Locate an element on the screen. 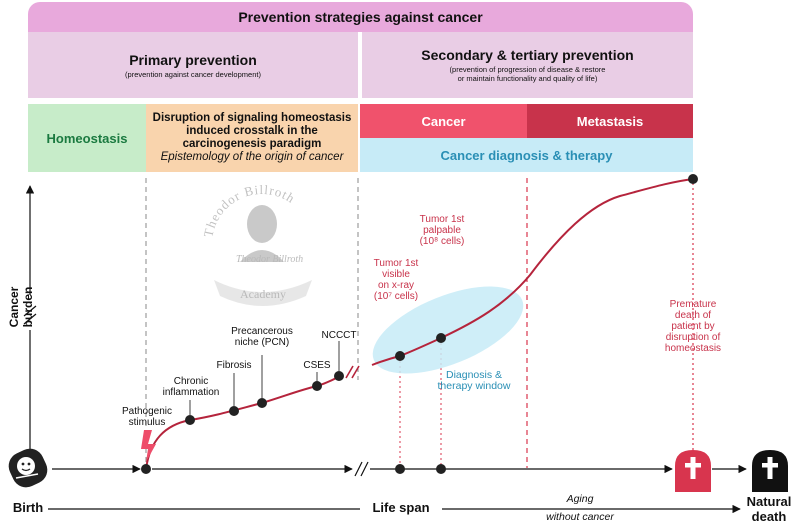 This screenshot has height=526, width=800. xray-line-1: Tumor 1st is located at coordinates (396, 263).